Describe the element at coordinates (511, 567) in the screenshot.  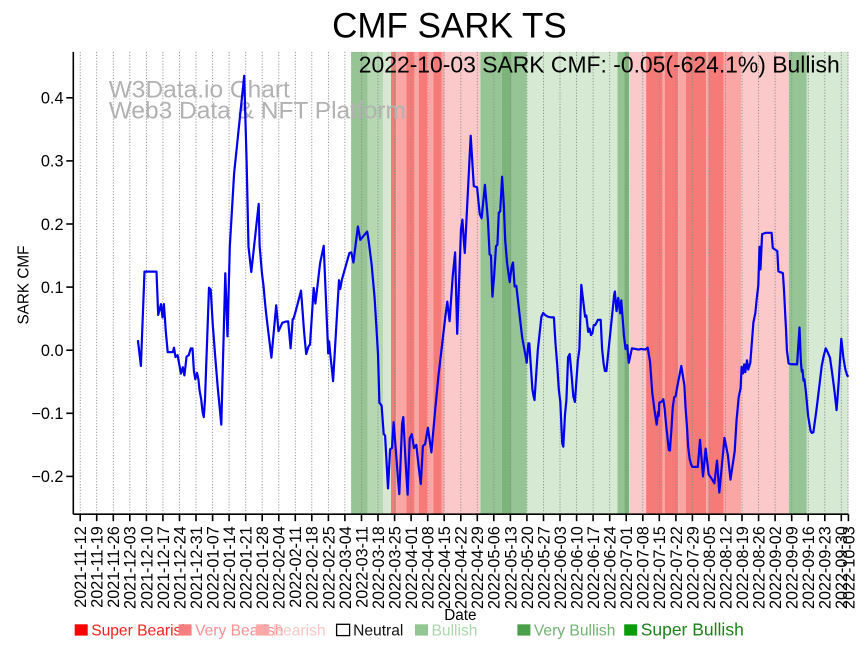
I see `svg-text: 2022-05-13` at that location.